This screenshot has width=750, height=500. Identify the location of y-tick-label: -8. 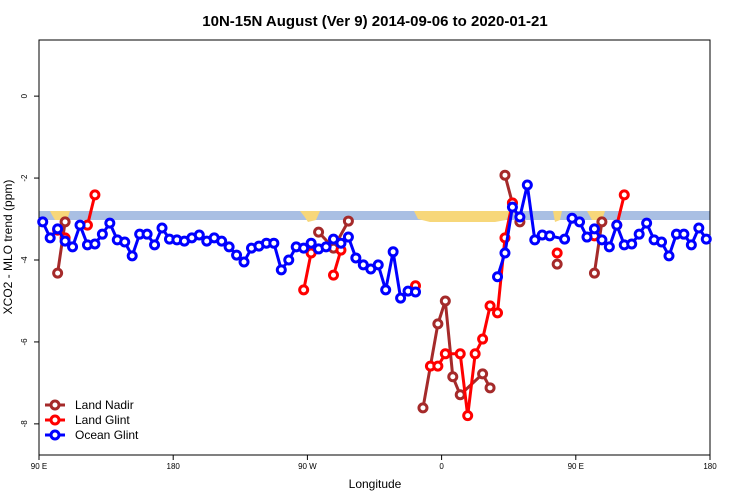
(24, 424).